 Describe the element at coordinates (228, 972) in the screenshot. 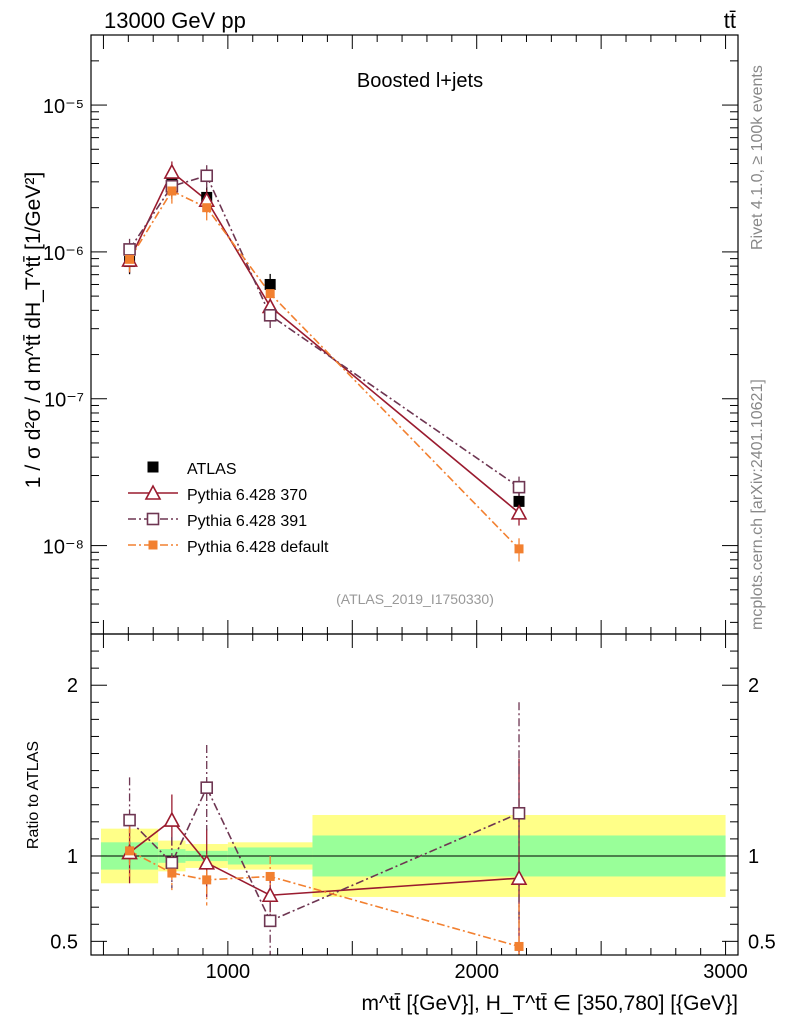

I see `x-tick-label: 1000` at that location.